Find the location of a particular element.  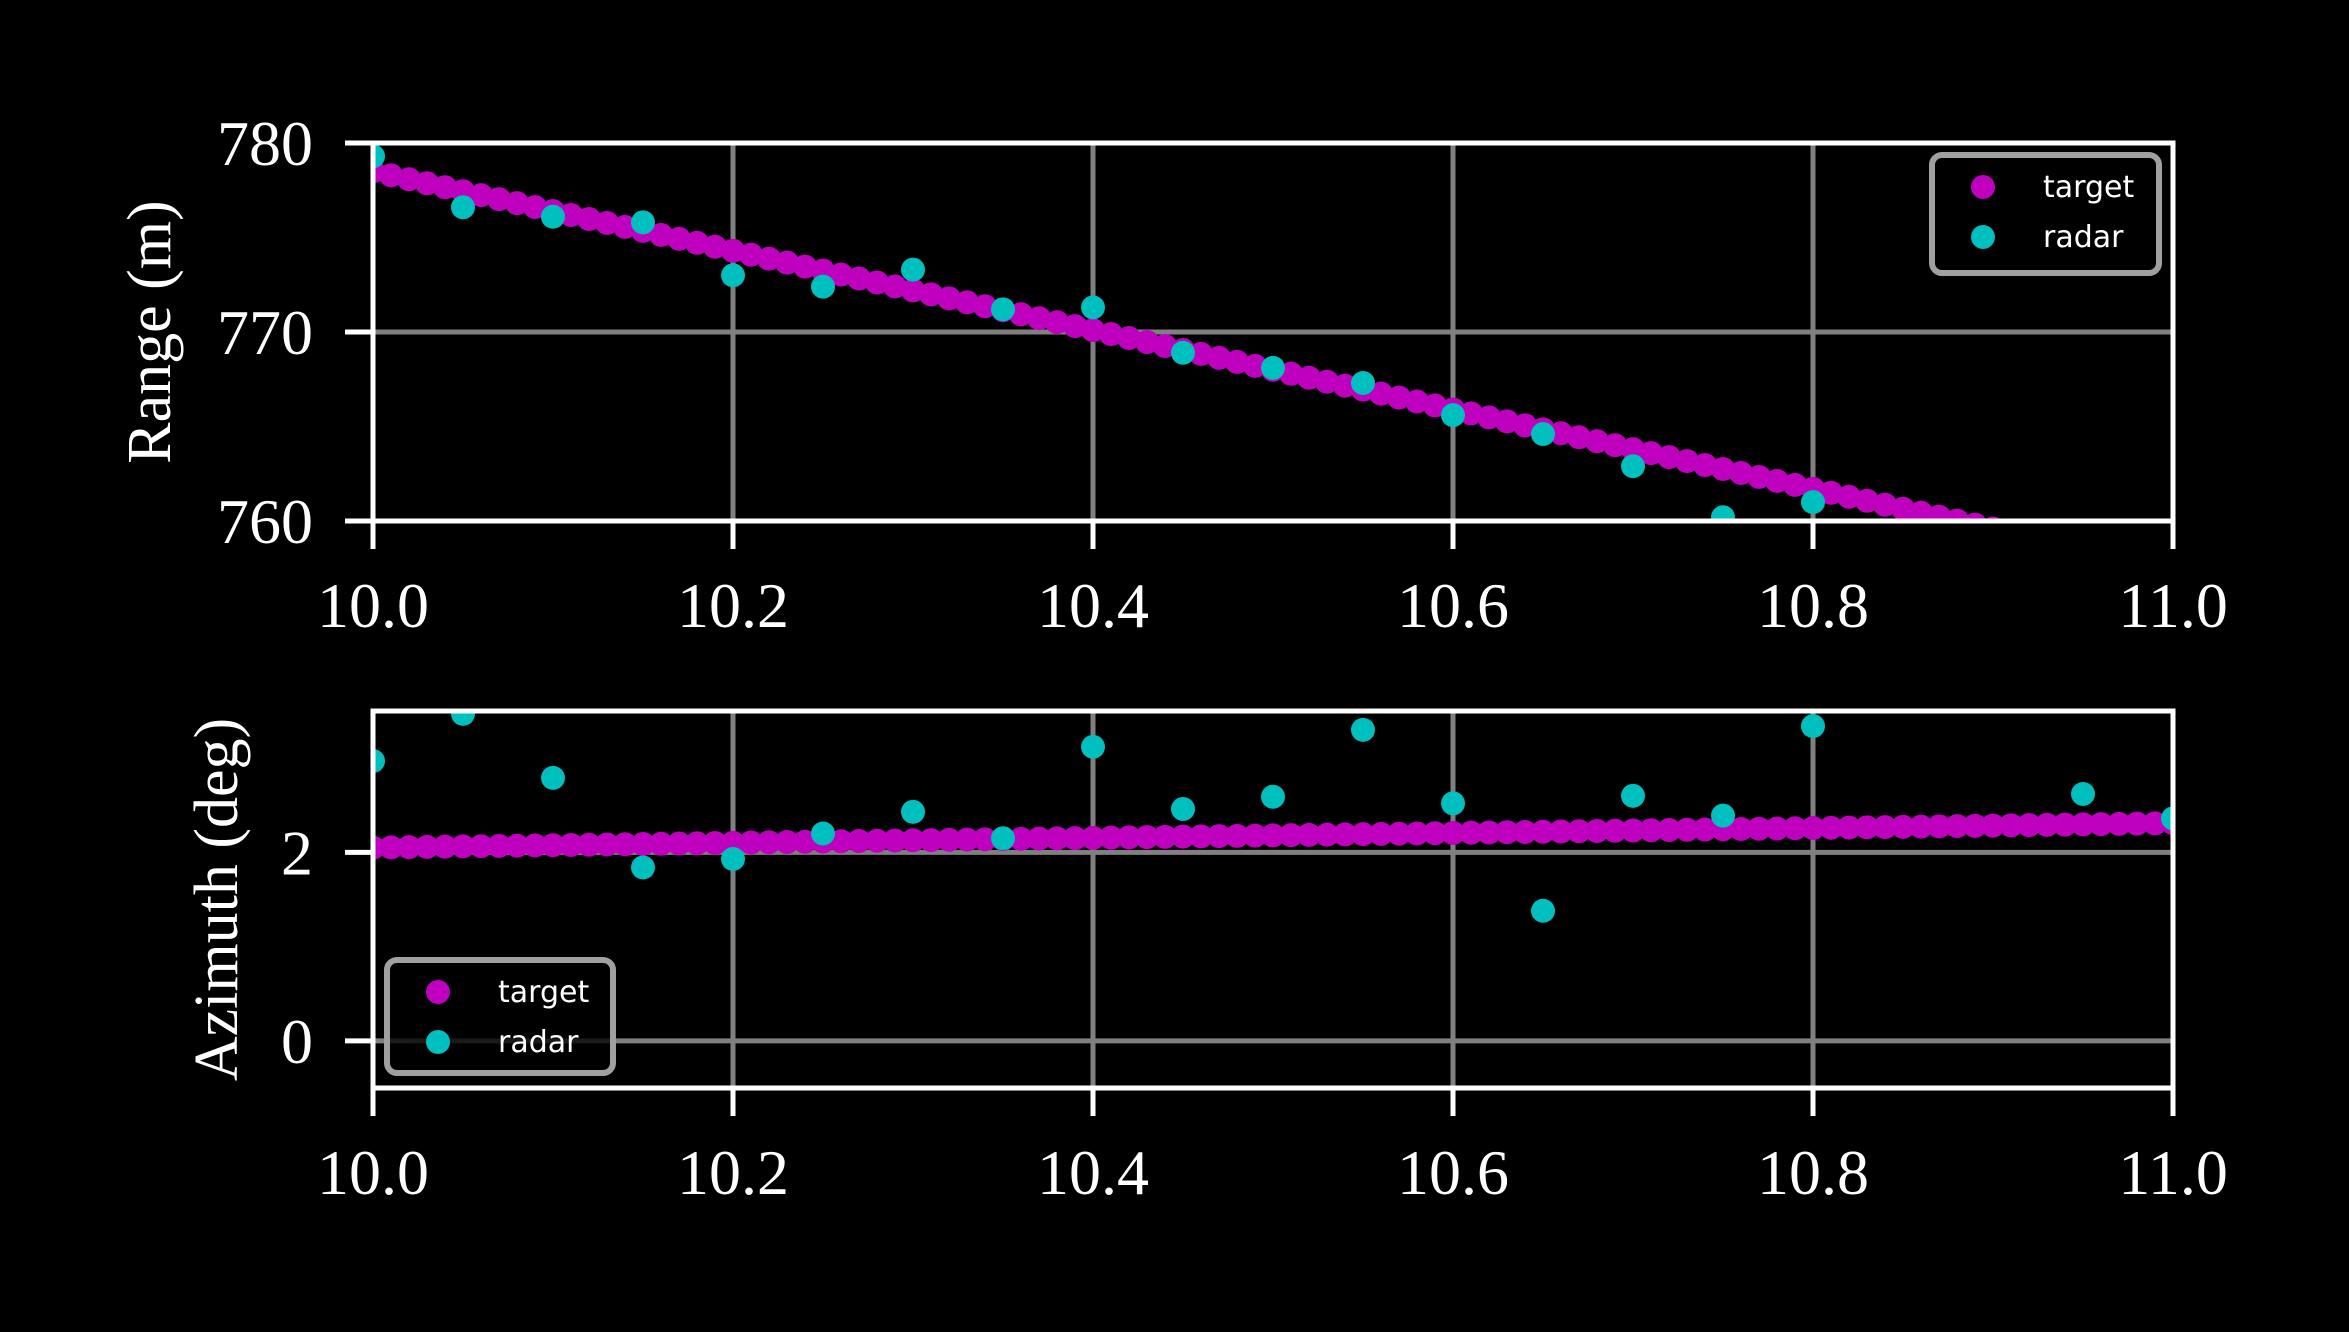

y-tick-label: 760 is located at coordinates (265, 521).